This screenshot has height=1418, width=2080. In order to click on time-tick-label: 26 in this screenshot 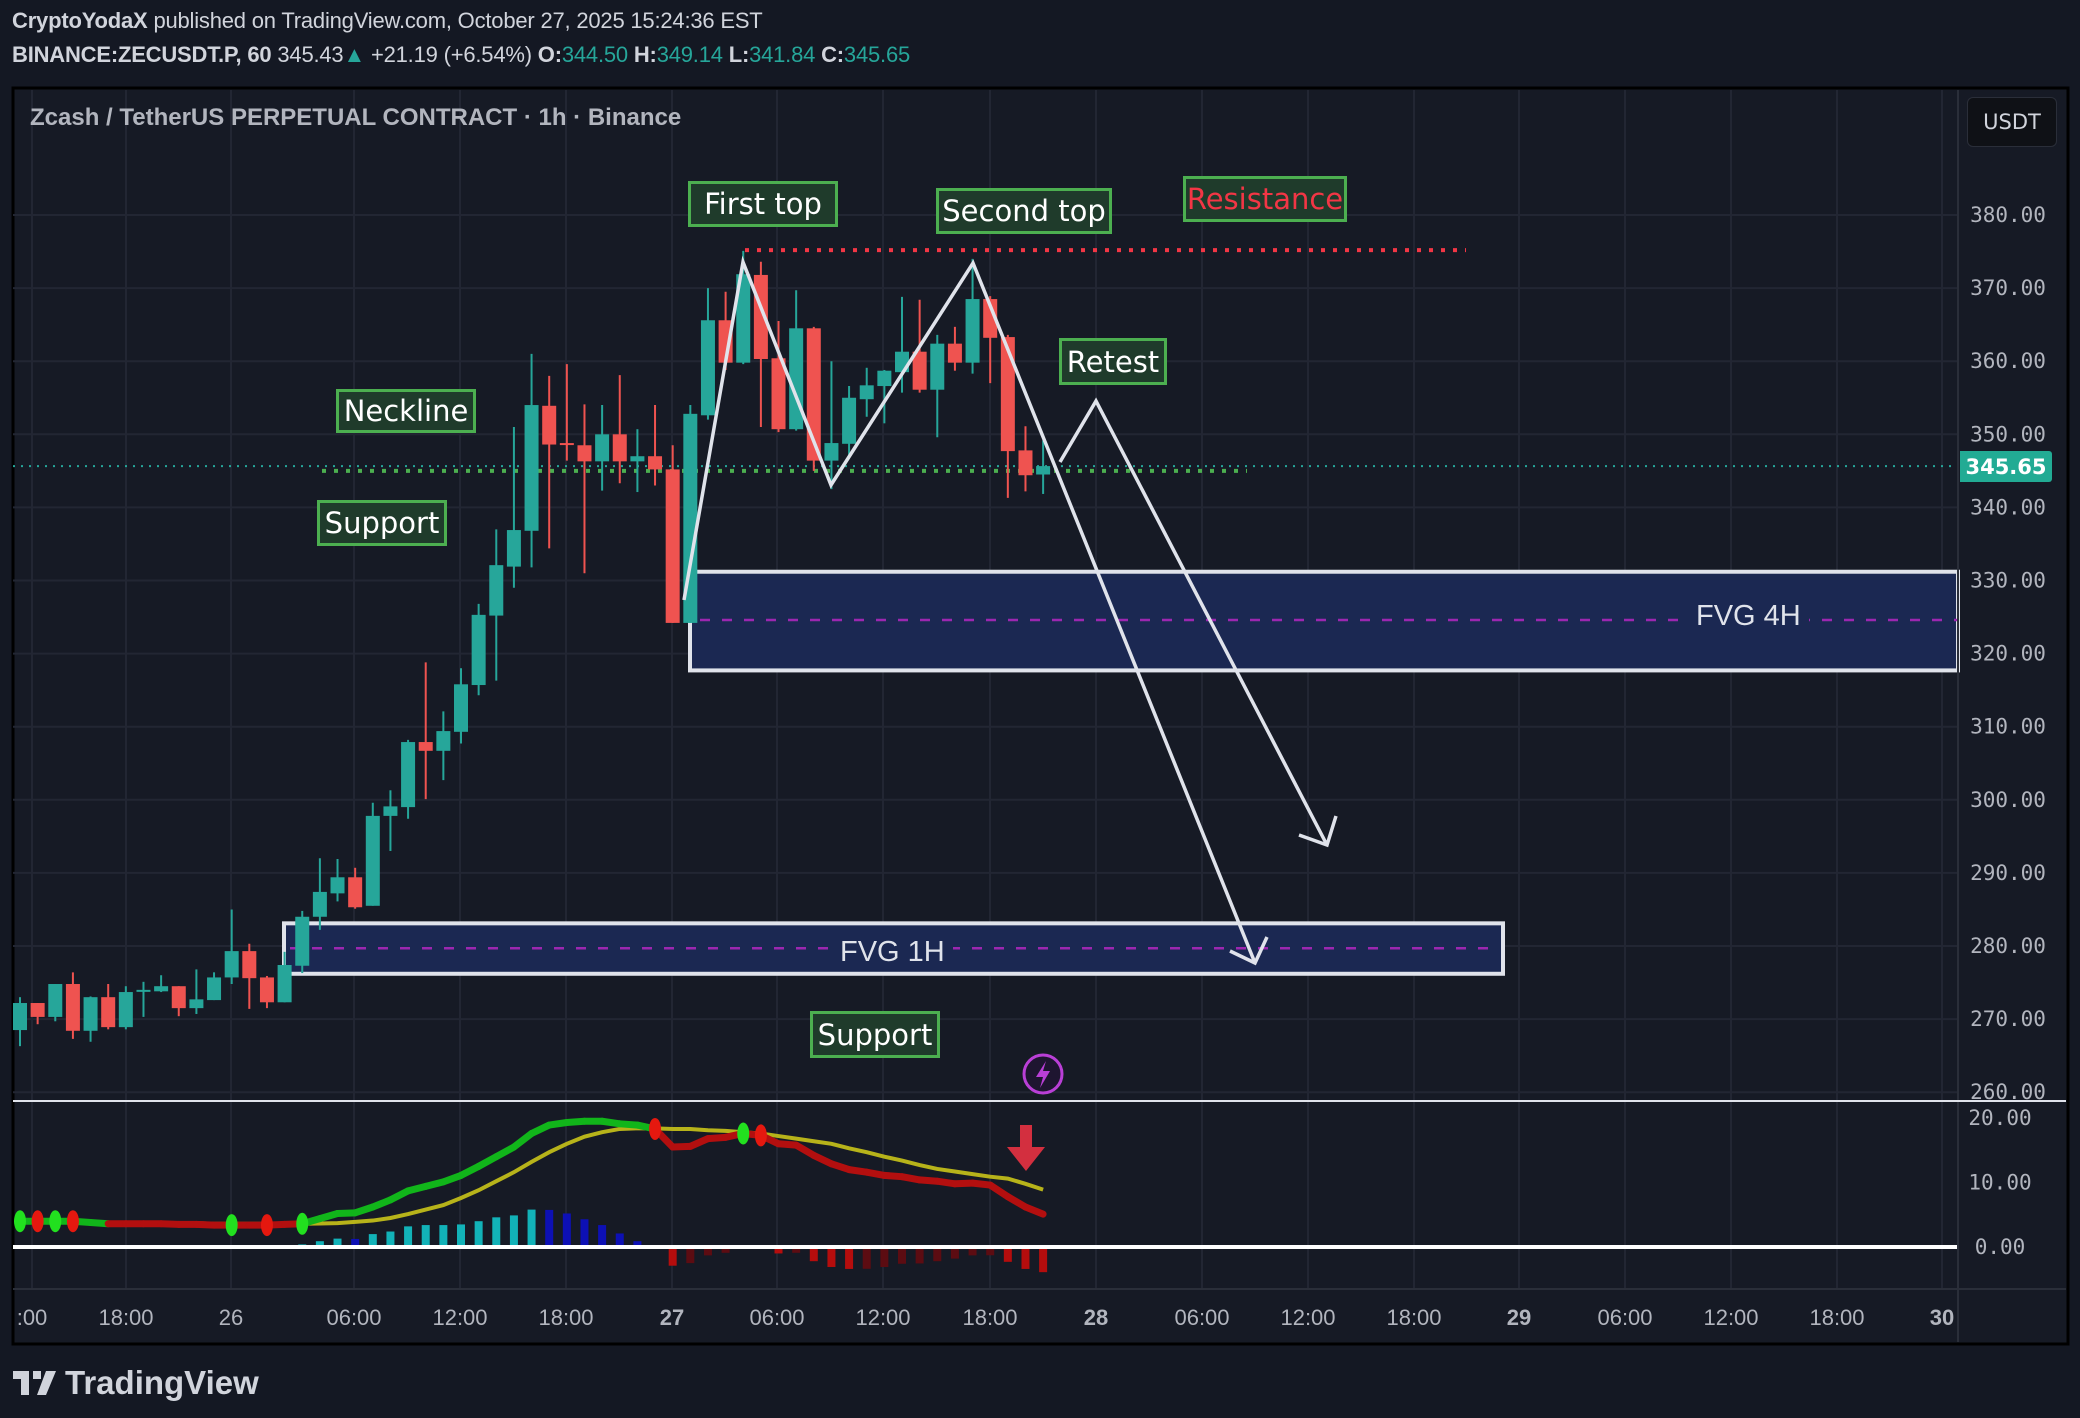, I will do `click(231, 1317)`.